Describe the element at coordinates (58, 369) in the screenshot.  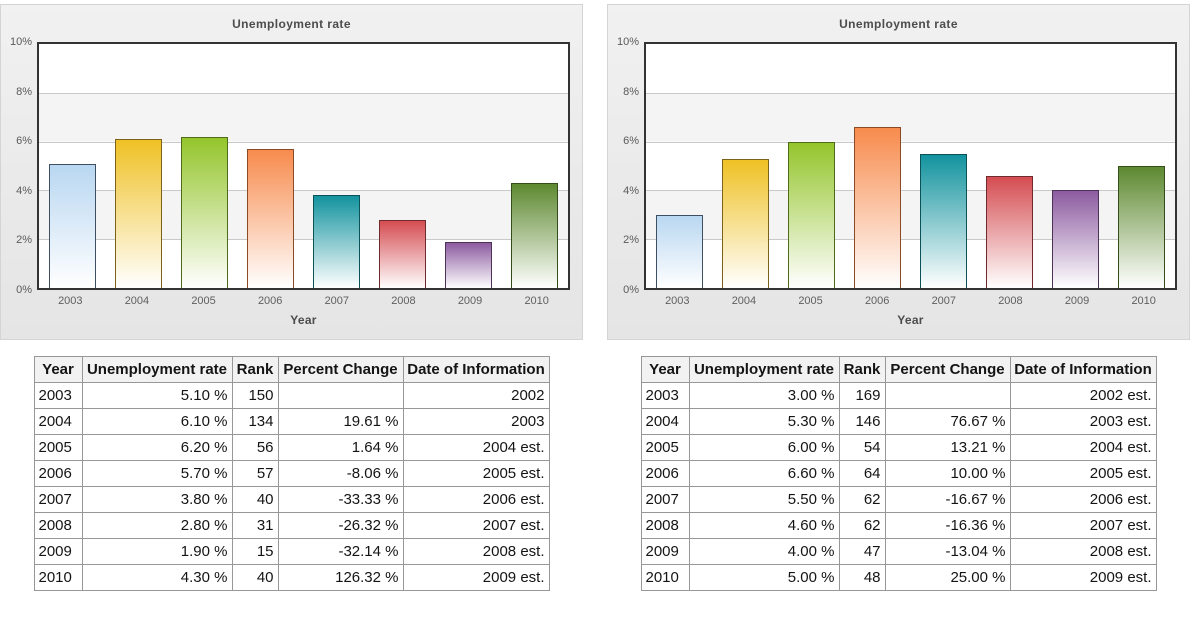
I see `column-header: Year` at that location.